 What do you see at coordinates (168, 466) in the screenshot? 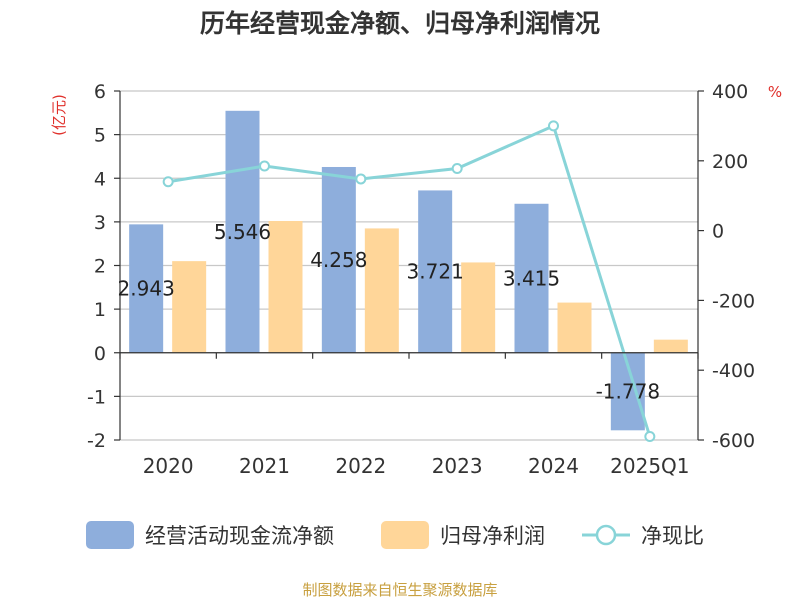
I see `category-label: 2020` at bounding box center [168, 466].